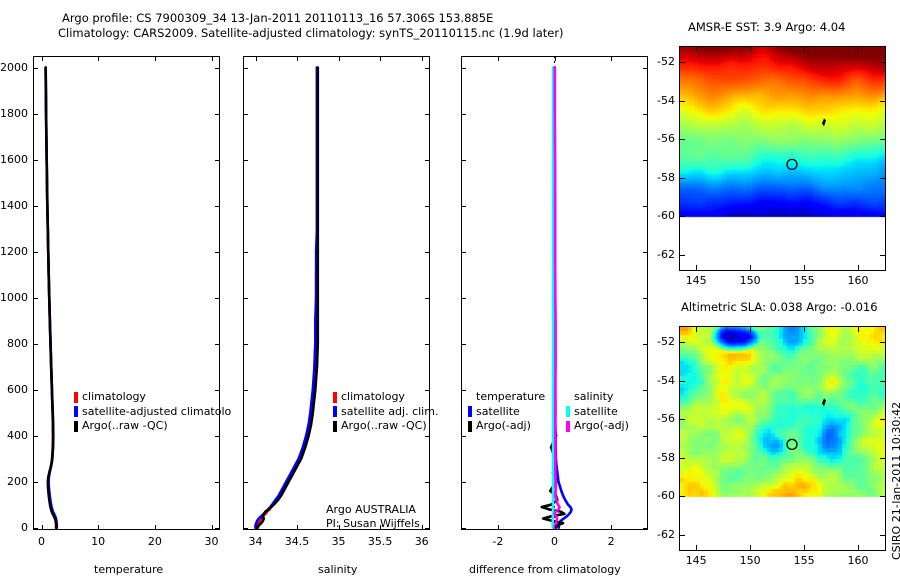  Describe the element at coordinates (470, 426) in the screenshot. I see `legend-swatch-temp-argo` at that location.